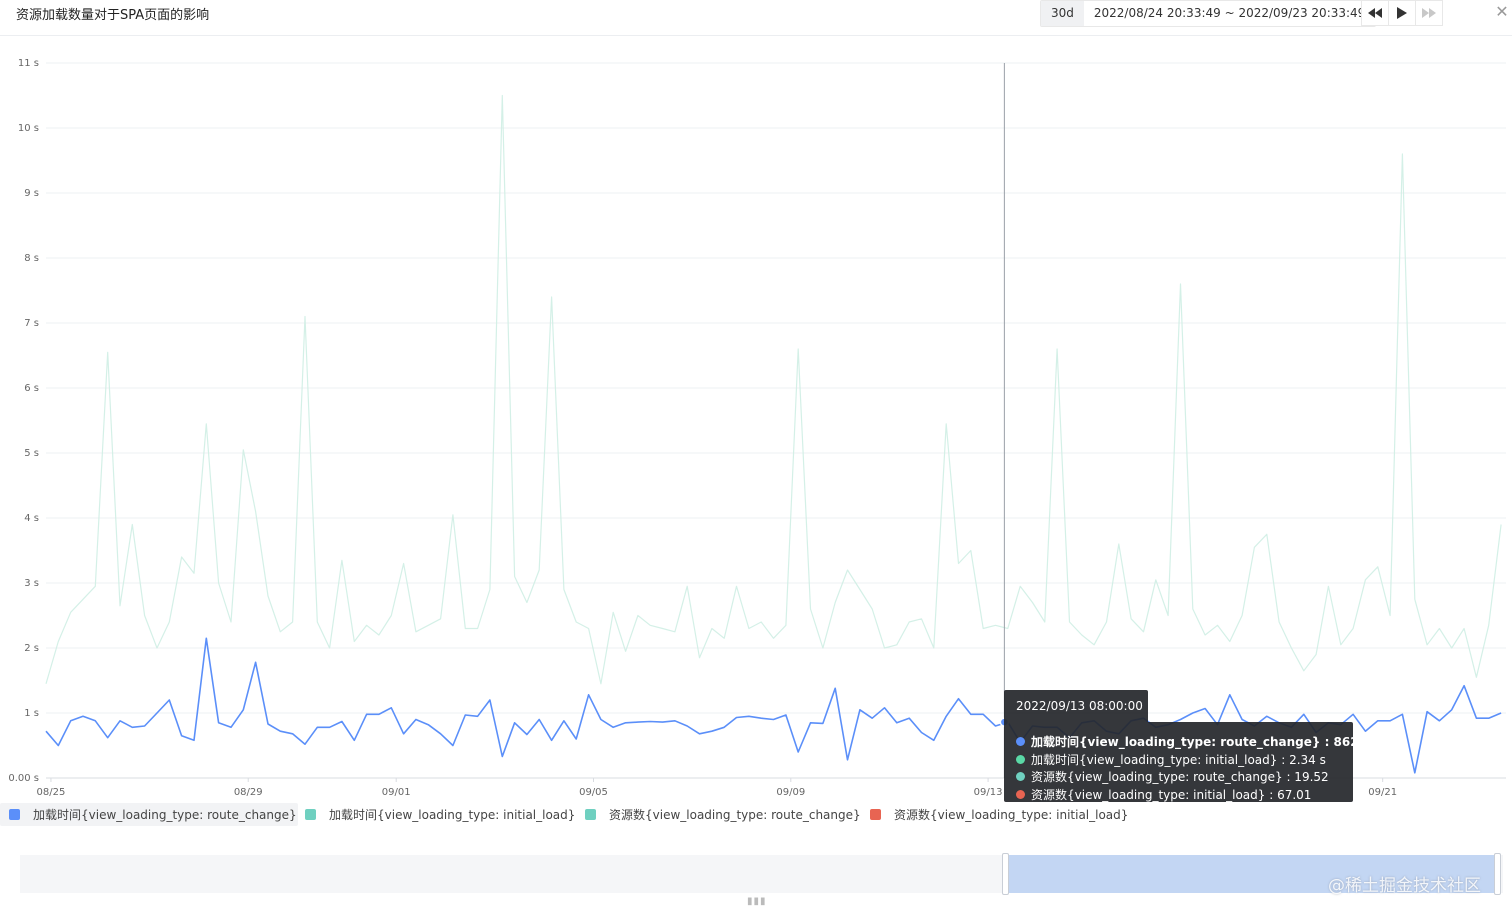 This screenshot has height=917, width=1512. What do you see at coordinates (31, 193) in the screenshot?
I see `y-tick-label: 9 s` at bounding box center [31, 193].